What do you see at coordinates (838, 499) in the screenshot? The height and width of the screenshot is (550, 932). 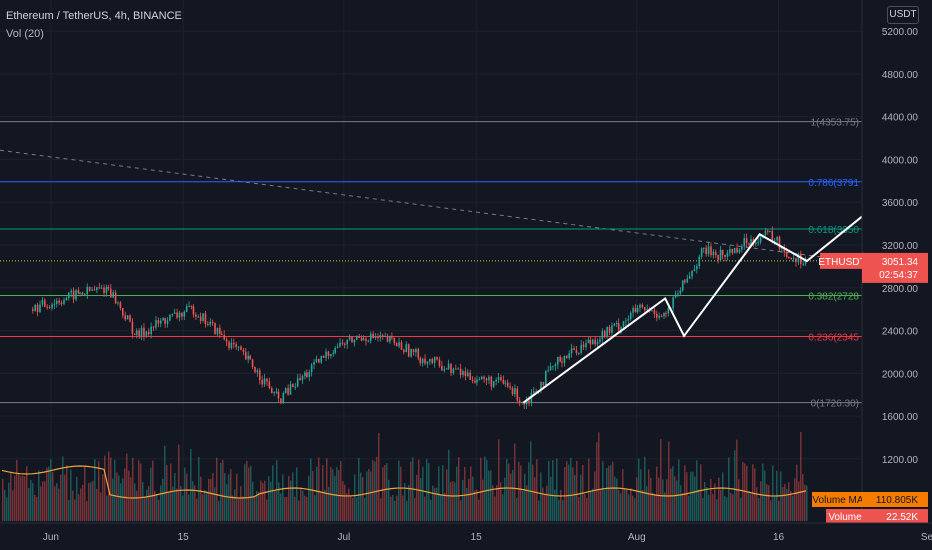 I see `volume-ma-tag-bg` at bounding box center [838, 499].